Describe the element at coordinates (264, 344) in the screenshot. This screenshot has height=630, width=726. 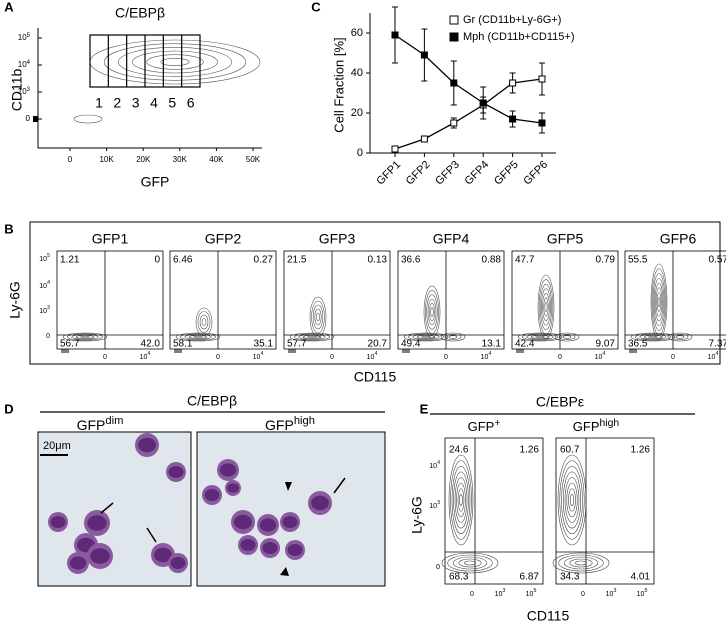
I see `quadrant-value: 35.1` at that location.